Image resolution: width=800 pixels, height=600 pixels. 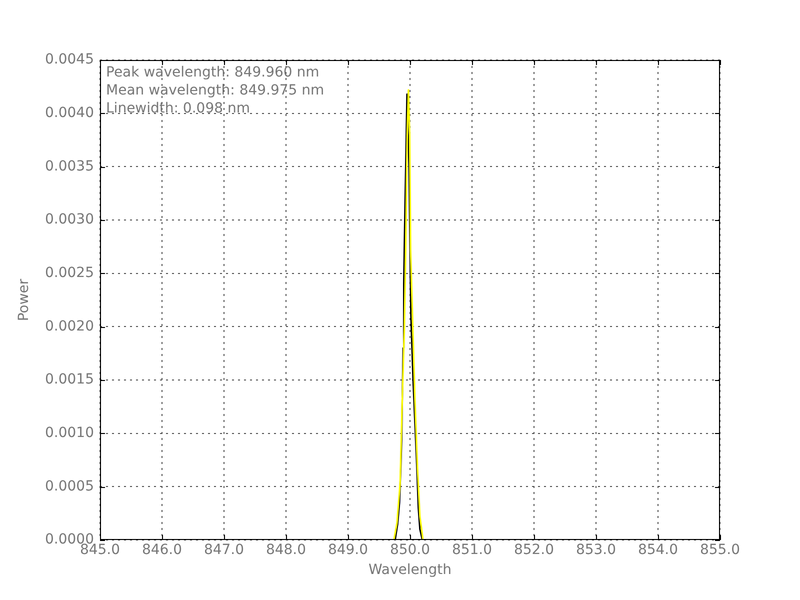 What do you see at coordinates (224, 550) in the screenshot?
I see `x-tick-label: 847.0` at bounding box center [224, 550].